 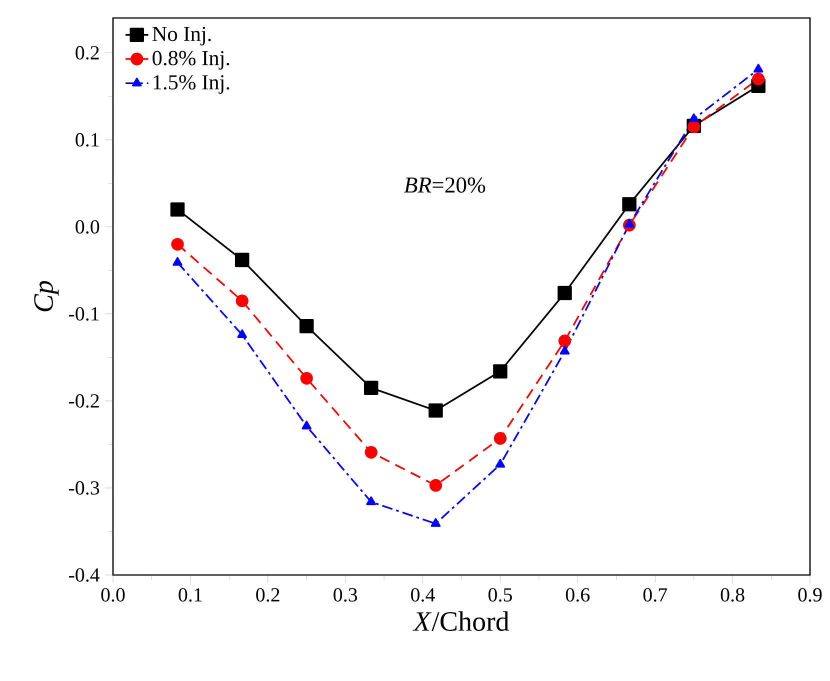 What do you see at coordinates (578, 595) in the screenshot?
I see `x-tick-label: 0.6` at bounding box center [578, 595].